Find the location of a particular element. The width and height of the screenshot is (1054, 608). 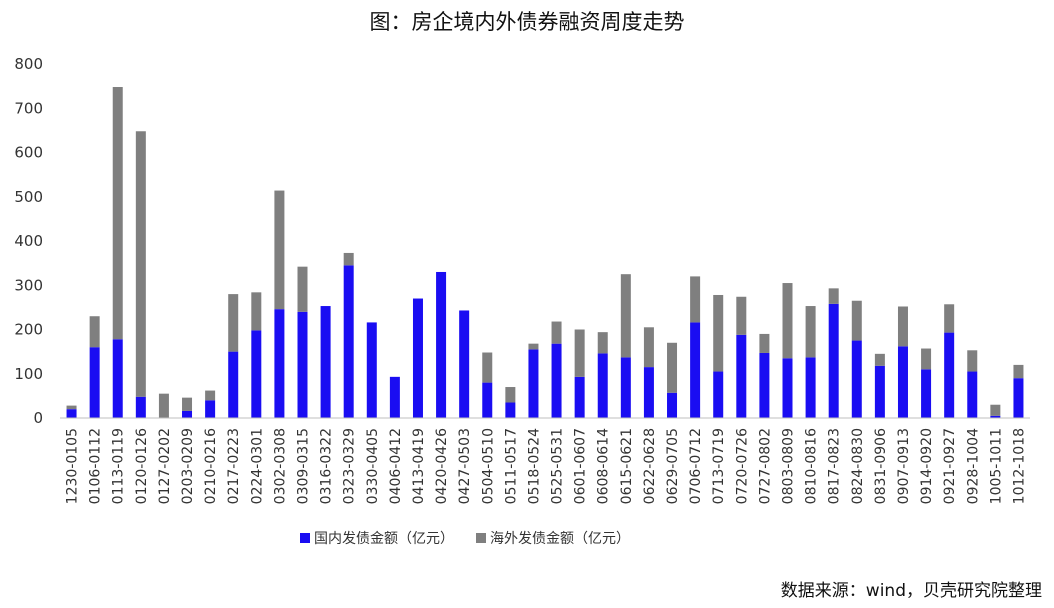

x-tick-label: 0525-0531 is located at coordinates (558, 466).